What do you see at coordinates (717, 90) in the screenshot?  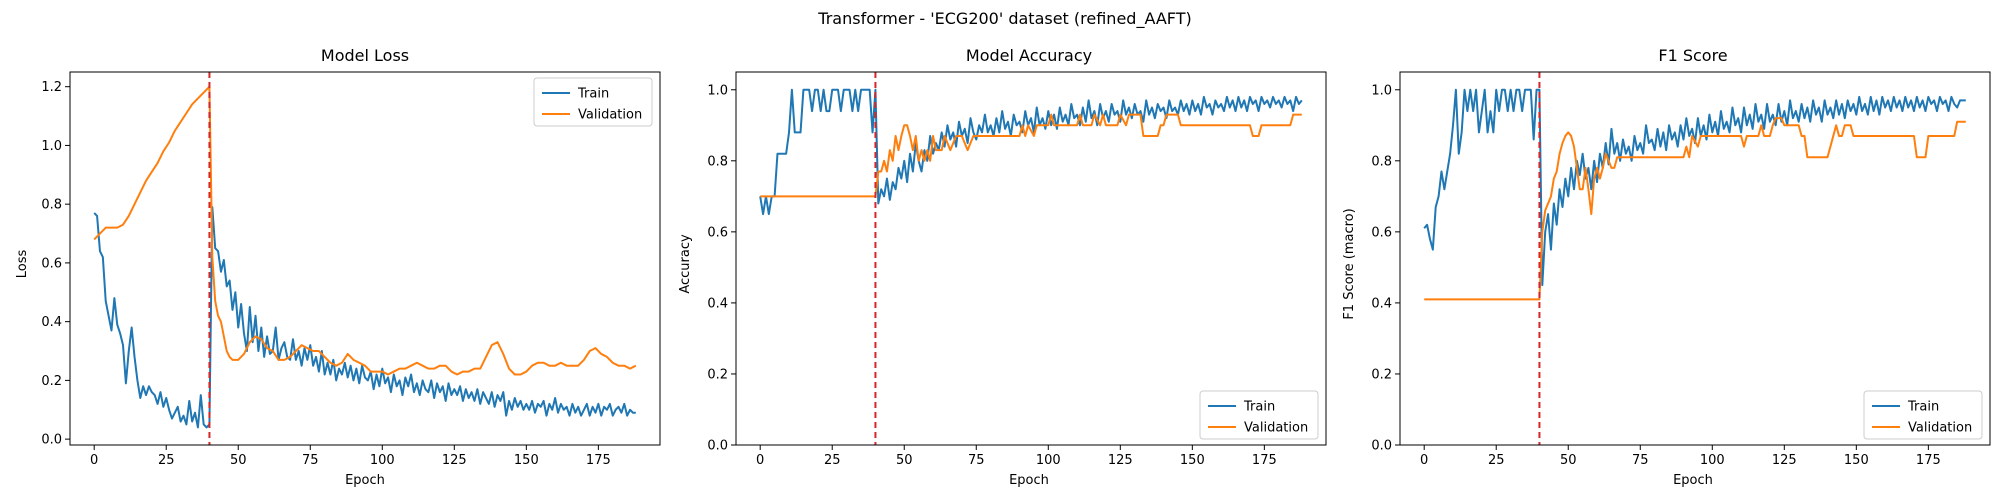 I see `panel-accuracy-ytick-label: 1.0` at bounding box center [717, 90].